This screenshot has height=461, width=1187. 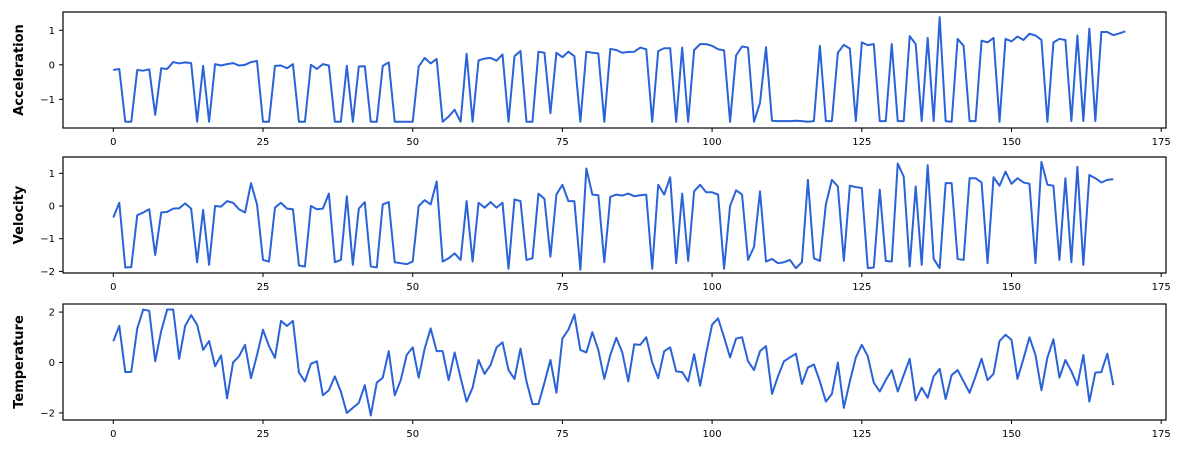 I want to click on temperature-ylabel: Temperature, so click(x=19, y=362).